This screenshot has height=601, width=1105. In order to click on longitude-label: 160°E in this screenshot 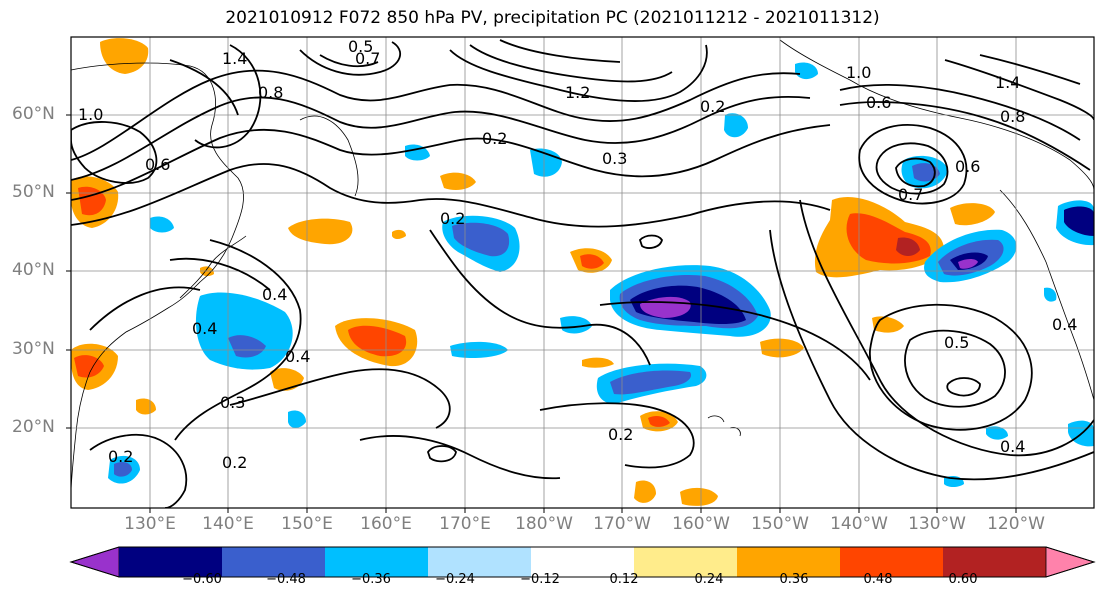, I will do `click(386, 524)`.